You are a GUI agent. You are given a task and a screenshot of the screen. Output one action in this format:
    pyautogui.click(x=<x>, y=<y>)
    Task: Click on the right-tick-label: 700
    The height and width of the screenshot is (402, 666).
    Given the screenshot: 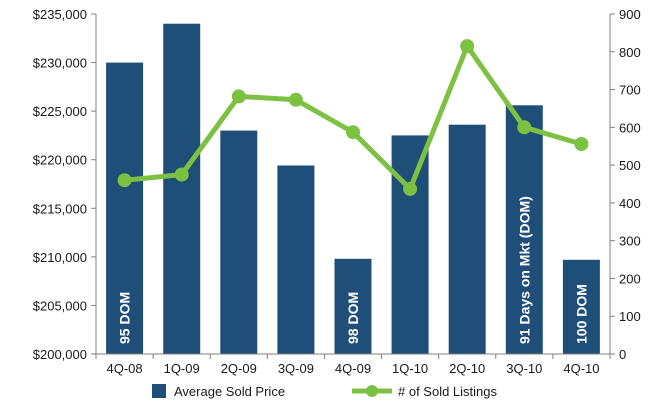 What is the action you would take?
    pyautogui.click(x=630, y=90)
    